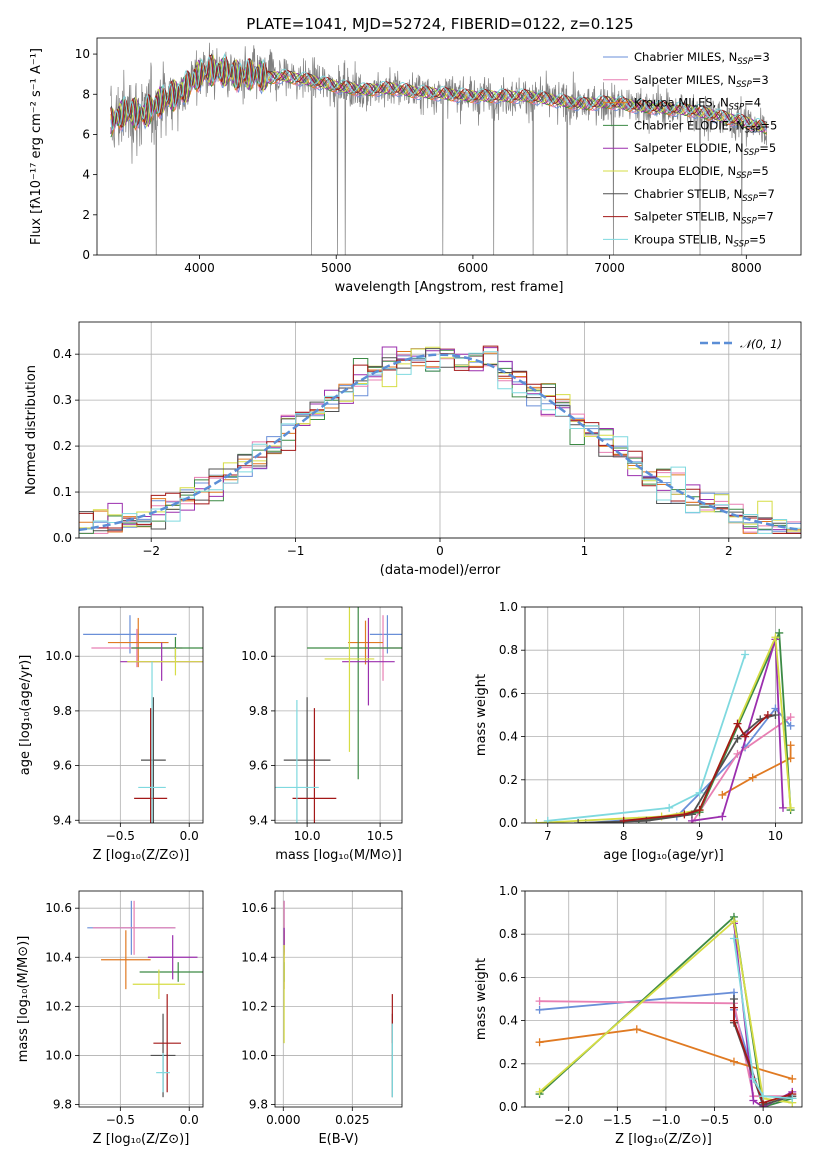 The width and height of the screenshot is (819, 1170). I want to click on x-tick-label: 10.0, so click(307, 836).